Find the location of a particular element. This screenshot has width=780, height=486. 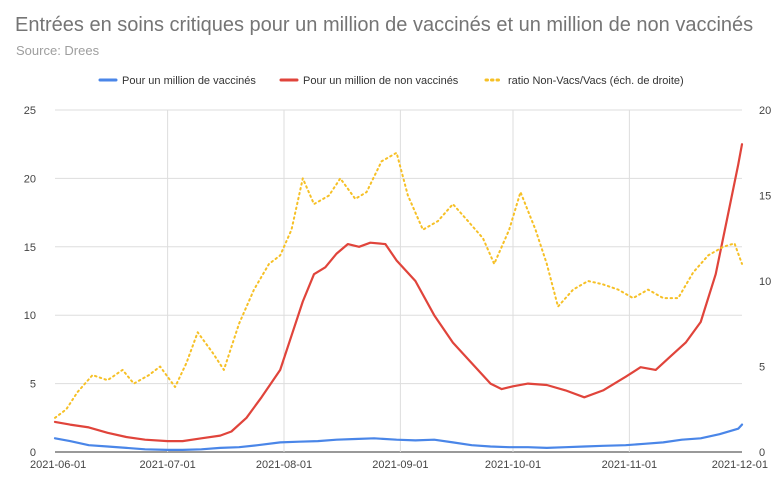

y-left-tick-label: 10 is located at coordinates (30, 316).